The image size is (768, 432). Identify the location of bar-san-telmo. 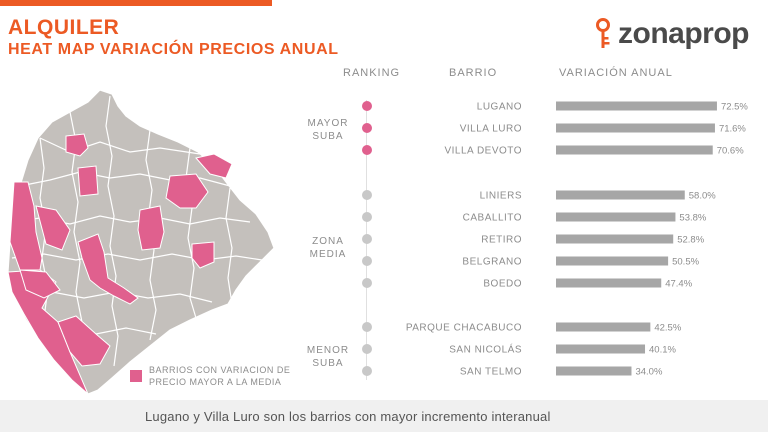
(594, 371).